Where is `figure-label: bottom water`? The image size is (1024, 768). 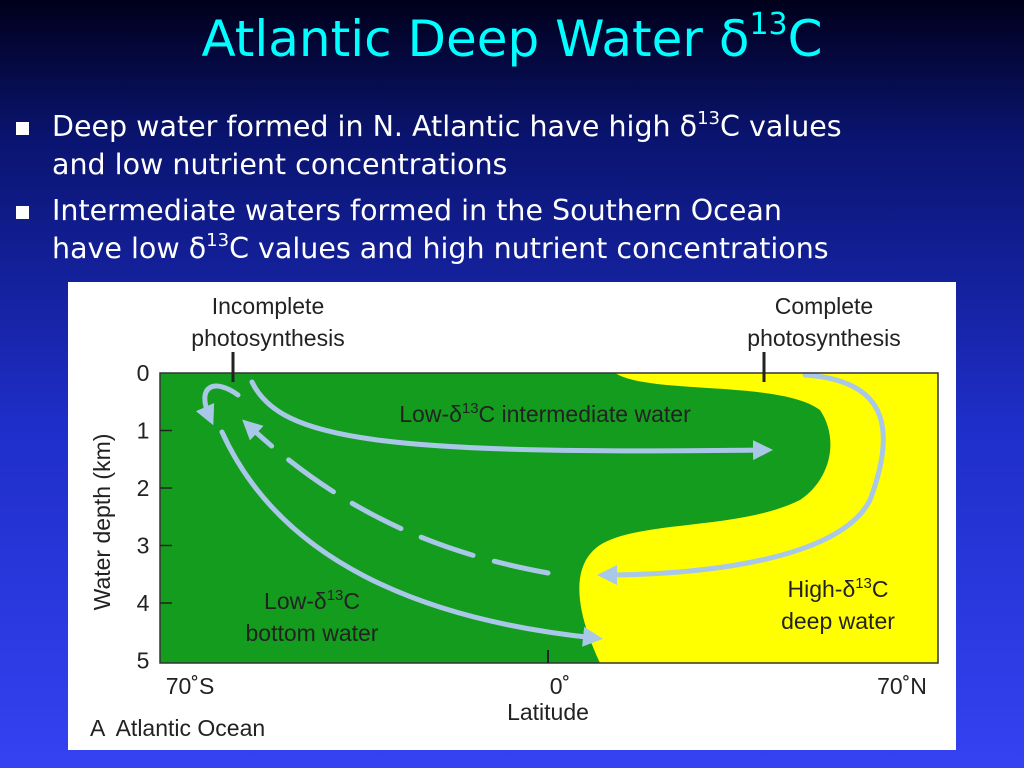
figure-label: bottom water is located at coordinates (312, 633).